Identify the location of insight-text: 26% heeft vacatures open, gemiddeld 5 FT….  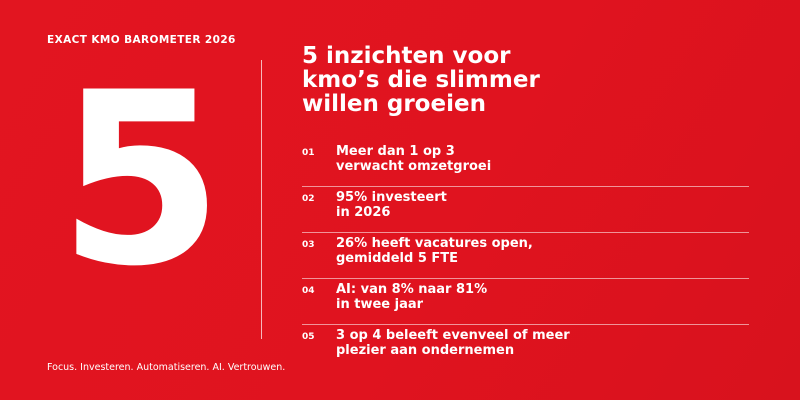
(434, 251).